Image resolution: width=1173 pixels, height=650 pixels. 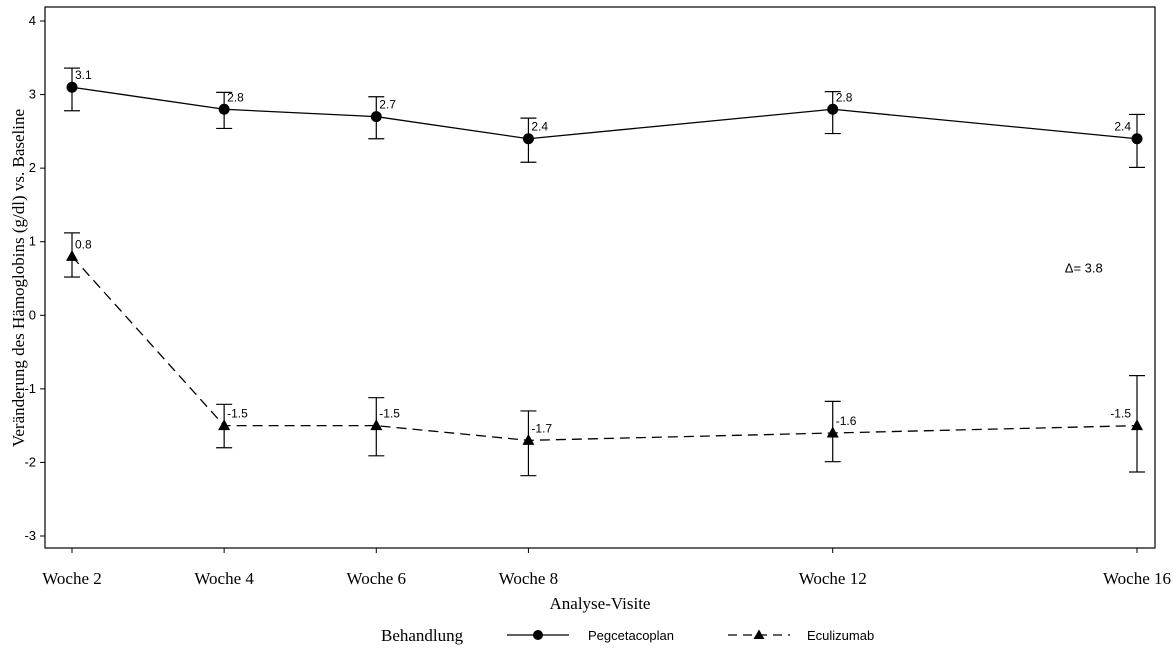 What do you see at coordinates (32, 167) in the screenshot?
I see `y-tick-label: 2` at bounding box center [32, 167].